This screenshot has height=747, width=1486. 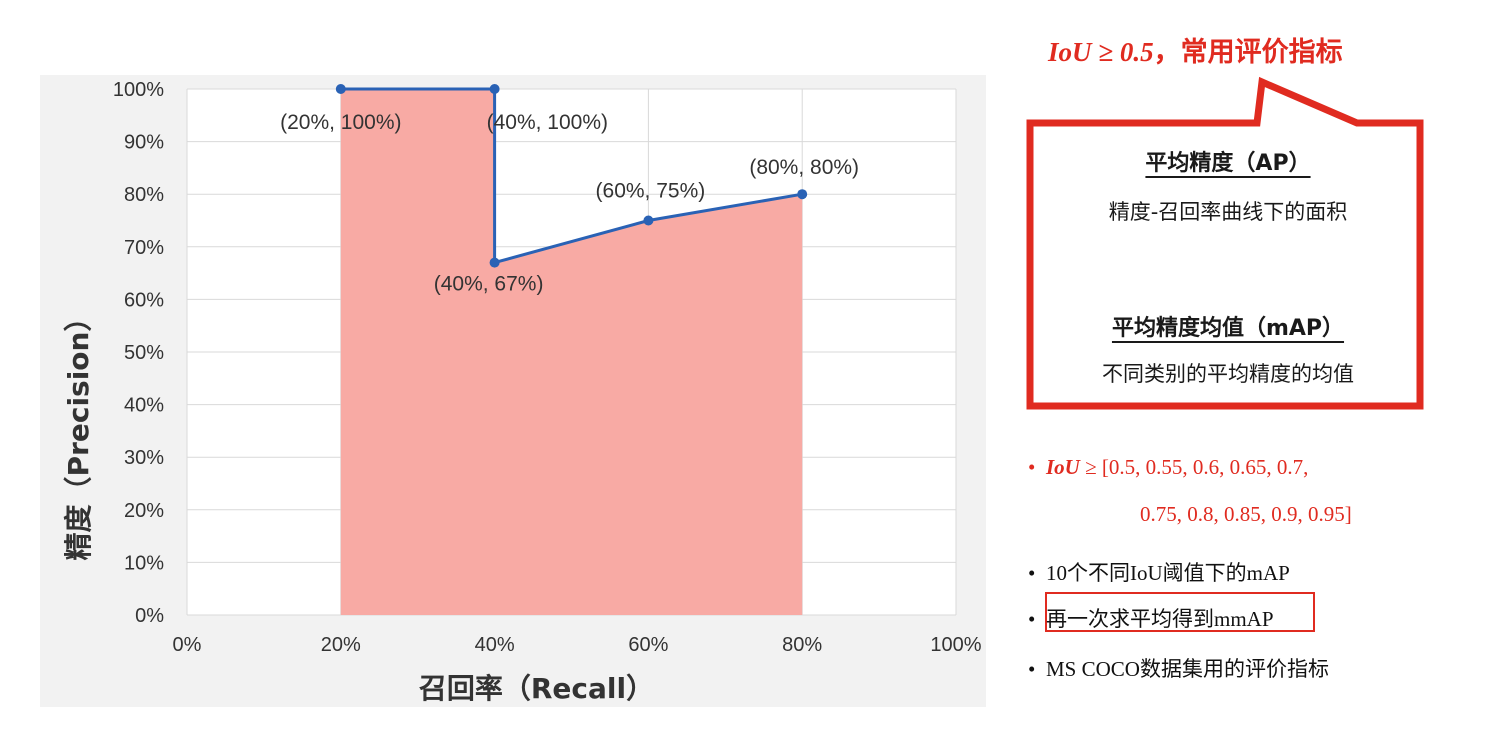 I want to click on callout-box, so click(x=1225, y=243).